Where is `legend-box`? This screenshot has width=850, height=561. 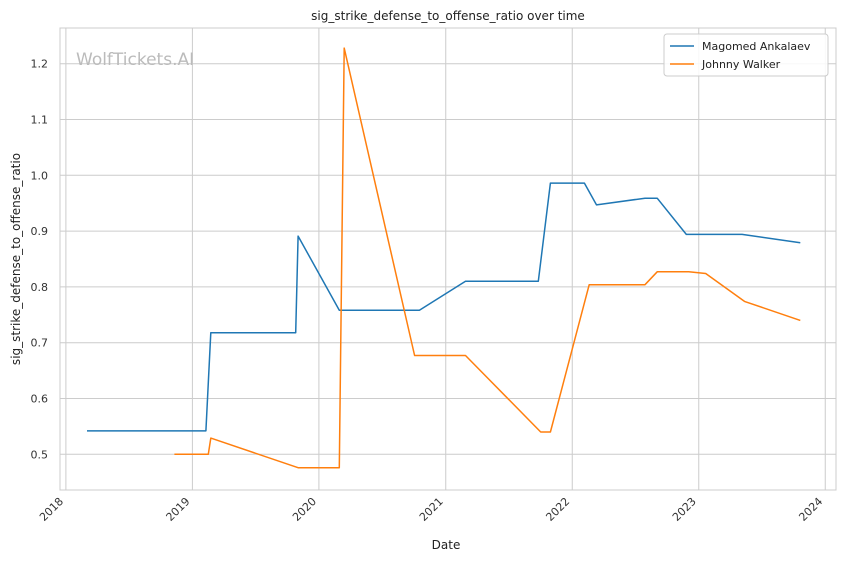 legend-box is located at coordinates (746, 55).